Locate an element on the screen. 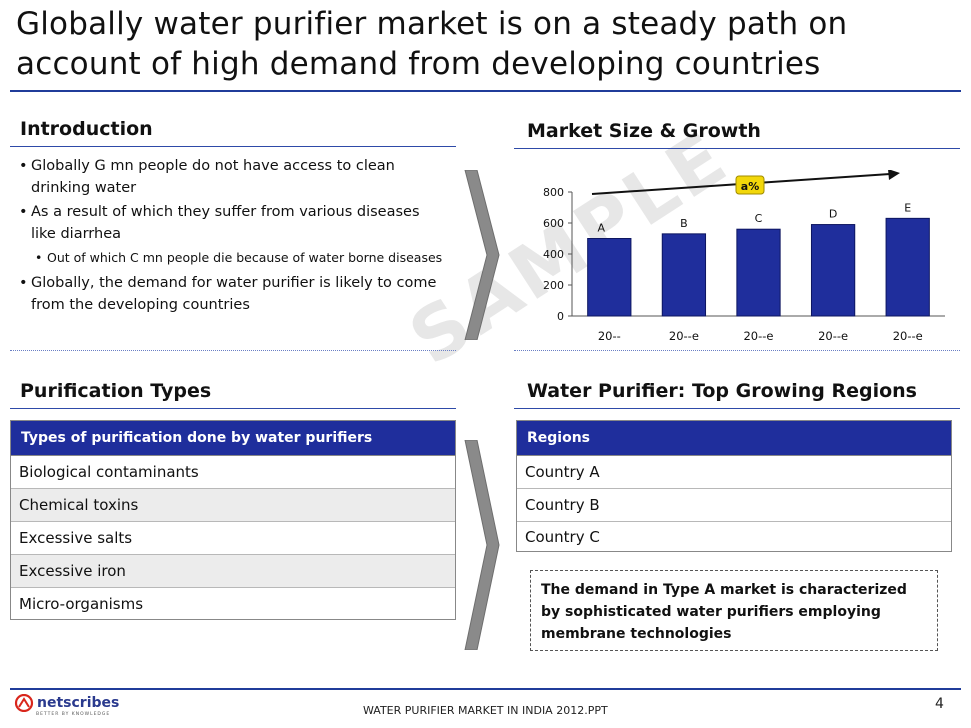 The width and height of the screenshot is (971, 728). bar-data-label: E is located at coordinates (907, 207).